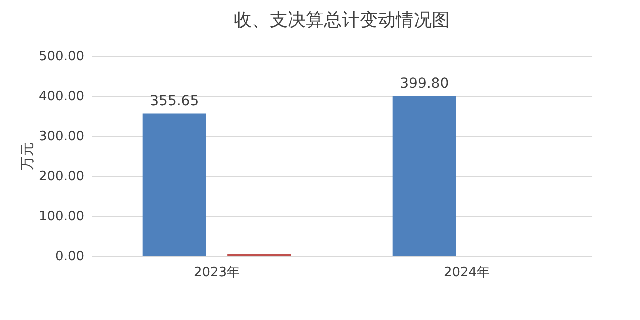 This screenshot has width=640, height=320. What do you see at coordinates (467, 273) in the screenshot?
I see `x-tick-label: 2024年` at bounding box center [467, 273].